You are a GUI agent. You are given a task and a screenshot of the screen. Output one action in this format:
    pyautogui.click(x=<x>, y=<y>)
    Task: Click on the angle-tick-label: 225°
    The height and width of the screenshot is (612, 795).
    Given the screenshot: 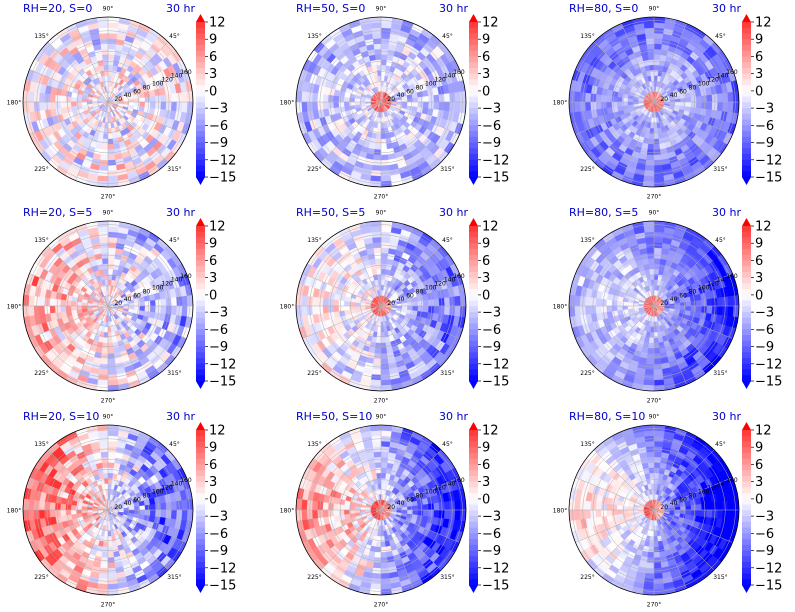 What is the action you would take?
    pyautogui.click(x=41, y=169)
    